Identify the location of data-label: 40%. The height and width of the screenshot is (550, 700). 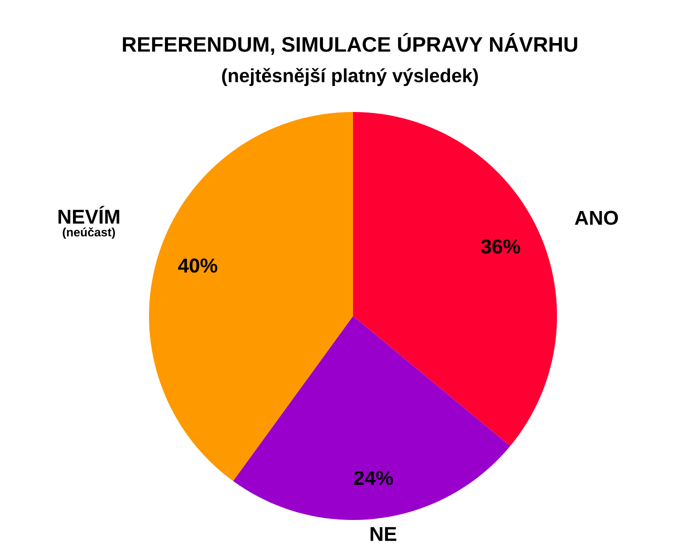
(198, 265).